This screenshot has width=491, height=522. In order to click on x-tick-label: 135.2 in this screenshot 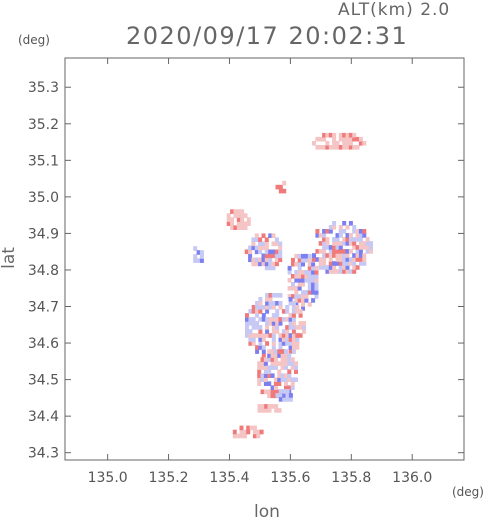, I will do `click(169, 478)`.